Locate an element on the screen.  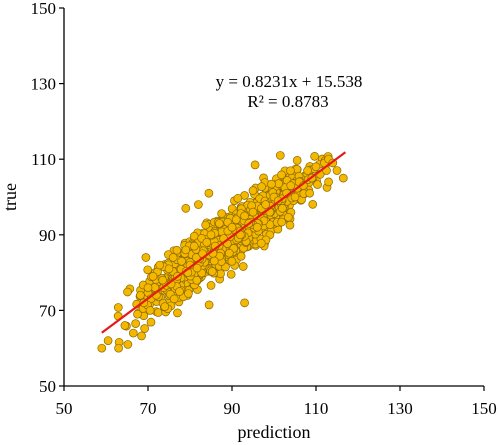
x-tick-label: 150 is located at coordinates (484, 408).